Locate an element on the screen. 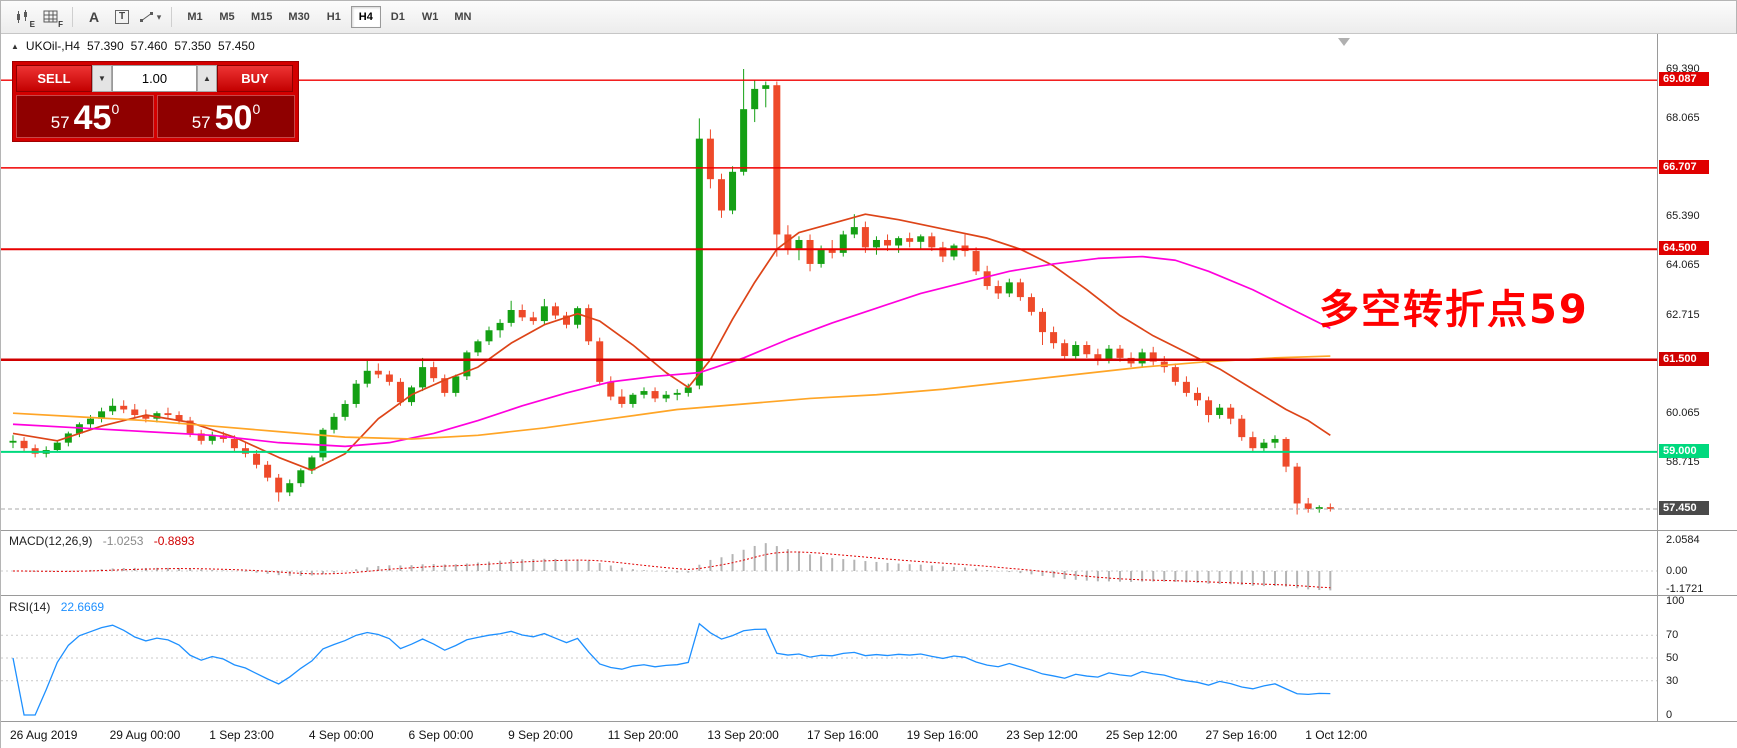 The image size is (1737, 748). symbol-timeframe: UKOil-,H4 is located at coordinates (52, 46).